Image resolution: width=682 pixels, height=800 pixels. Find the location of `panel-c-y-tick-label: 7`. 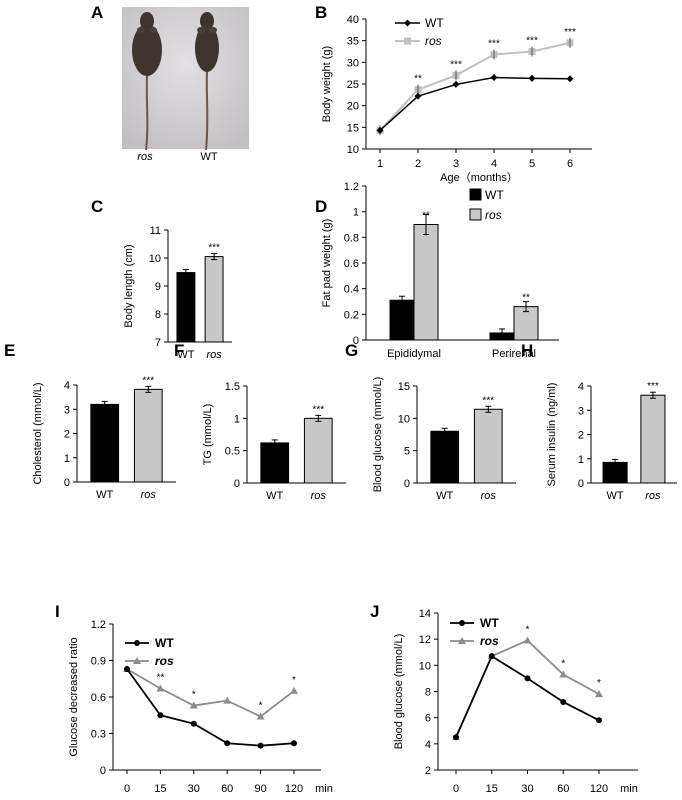

panel-c-y-tick-label: 7 is located at coordinates (158, 343).